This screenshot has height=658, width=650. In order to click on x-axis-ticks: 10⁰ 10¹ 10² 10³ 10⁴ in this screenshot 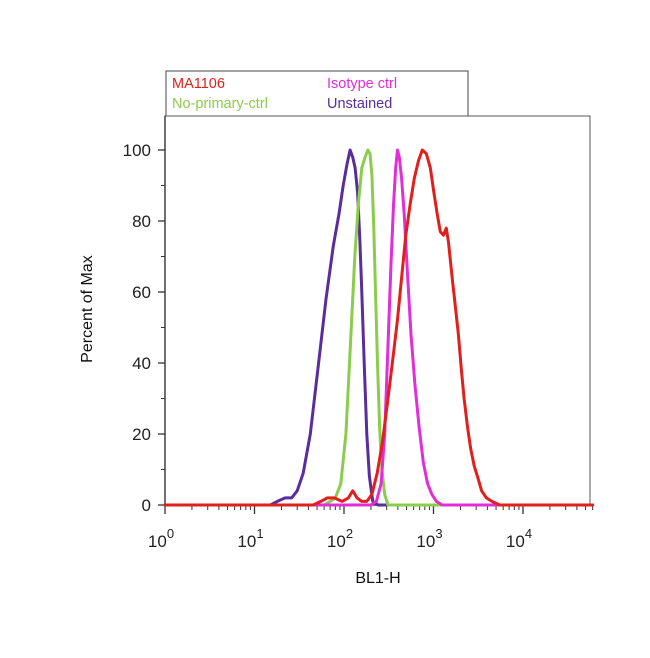, I will do `click(371, 528)`.